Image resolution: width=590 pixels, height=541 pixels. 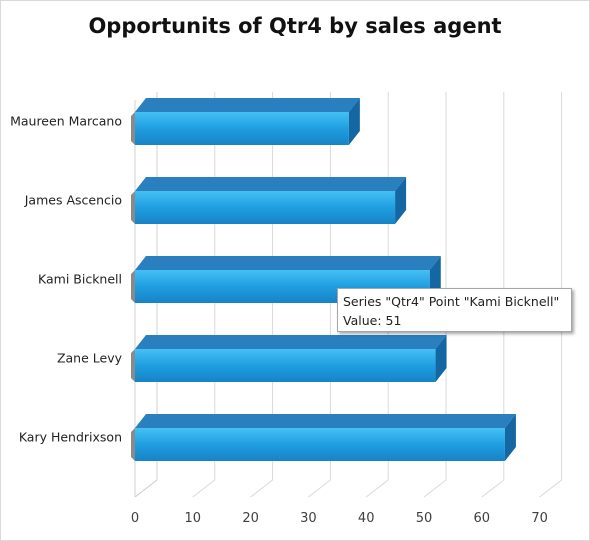 What do you see at coordinates (73, 200) in the screenshot?
I see `y-category-label: James Ascencio` at bounding box center [73, 200].